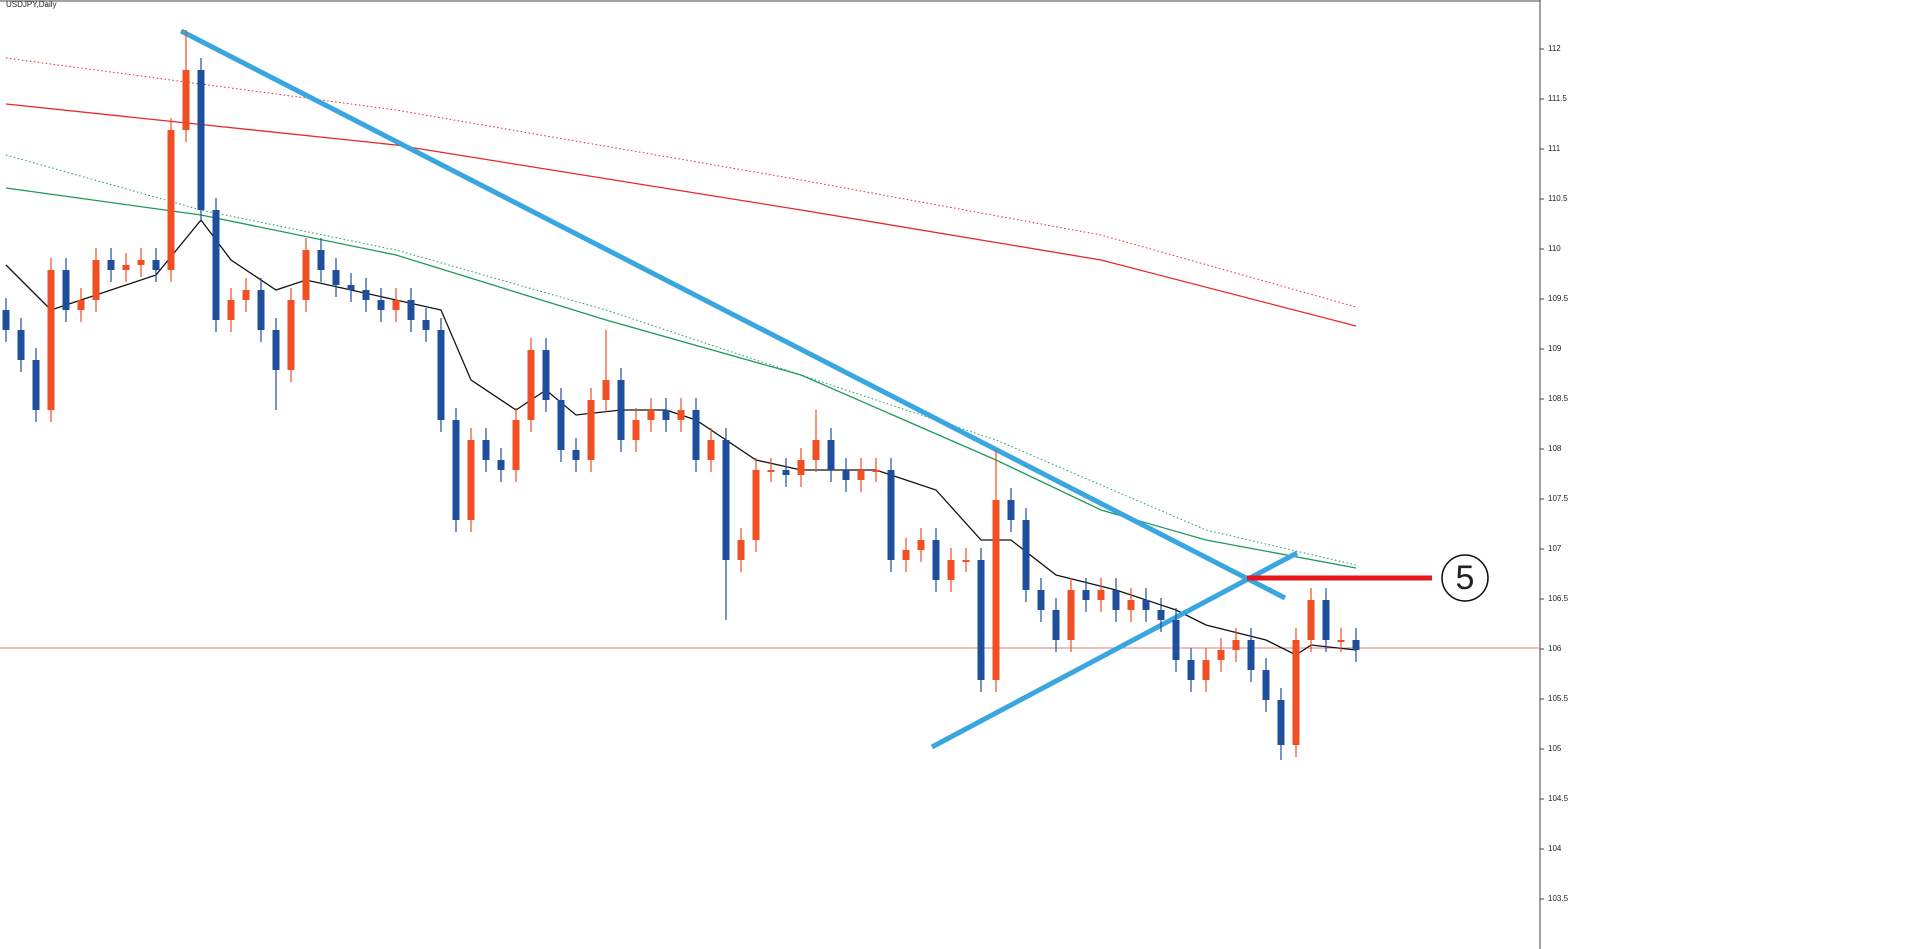 Image resolution: width=1926 pixels, height=949 pixels. I want to click on y-tick-label: 105, so click(1555, 748).